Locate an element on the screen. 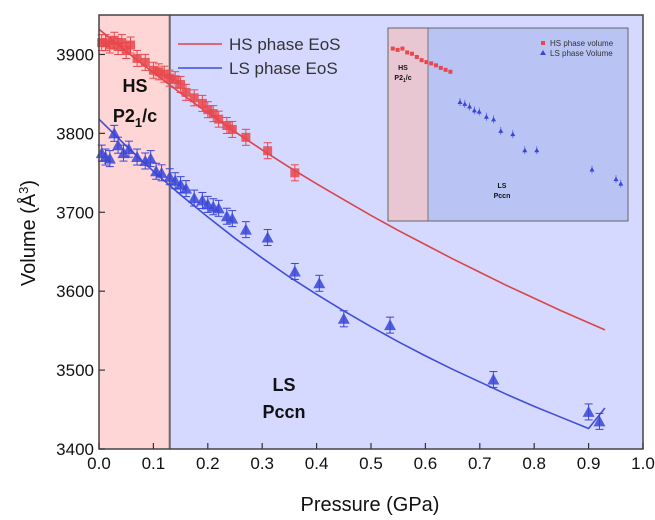 Image resolution: width=655 pixels, height=520 pixels. y-tick-label: 3700 is located at coordinates (75, 212).